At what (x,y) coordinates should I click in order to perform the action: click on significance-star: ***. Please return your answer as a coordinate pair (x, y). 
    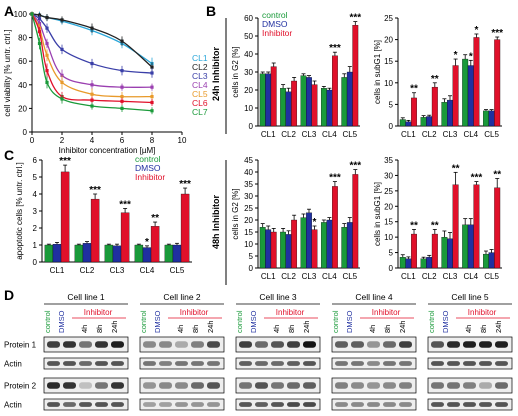
    Looking at the image, I should click on (355, 166).